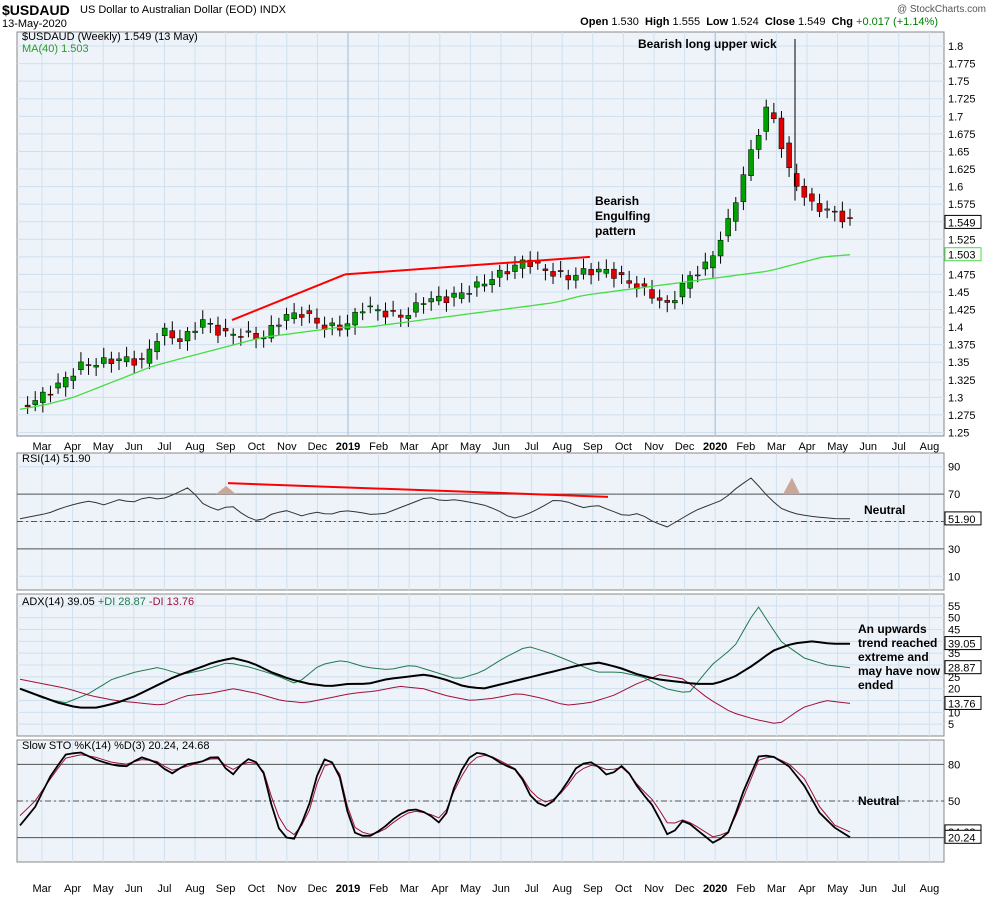 This screenshot has width=990, height=897. What do you see at coordinates (685, 889) in the screenshot?
I see `x-tick-label-bottom: Dec` at bounding box center [685, 889].